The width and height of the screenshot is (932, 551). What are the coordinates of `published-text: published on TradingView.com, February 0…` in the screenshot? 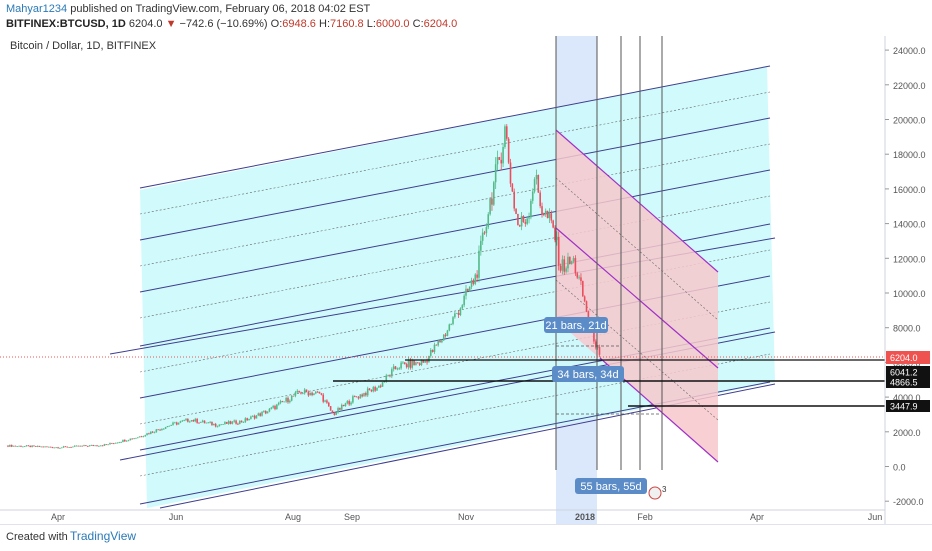 It's located at (220, 9).